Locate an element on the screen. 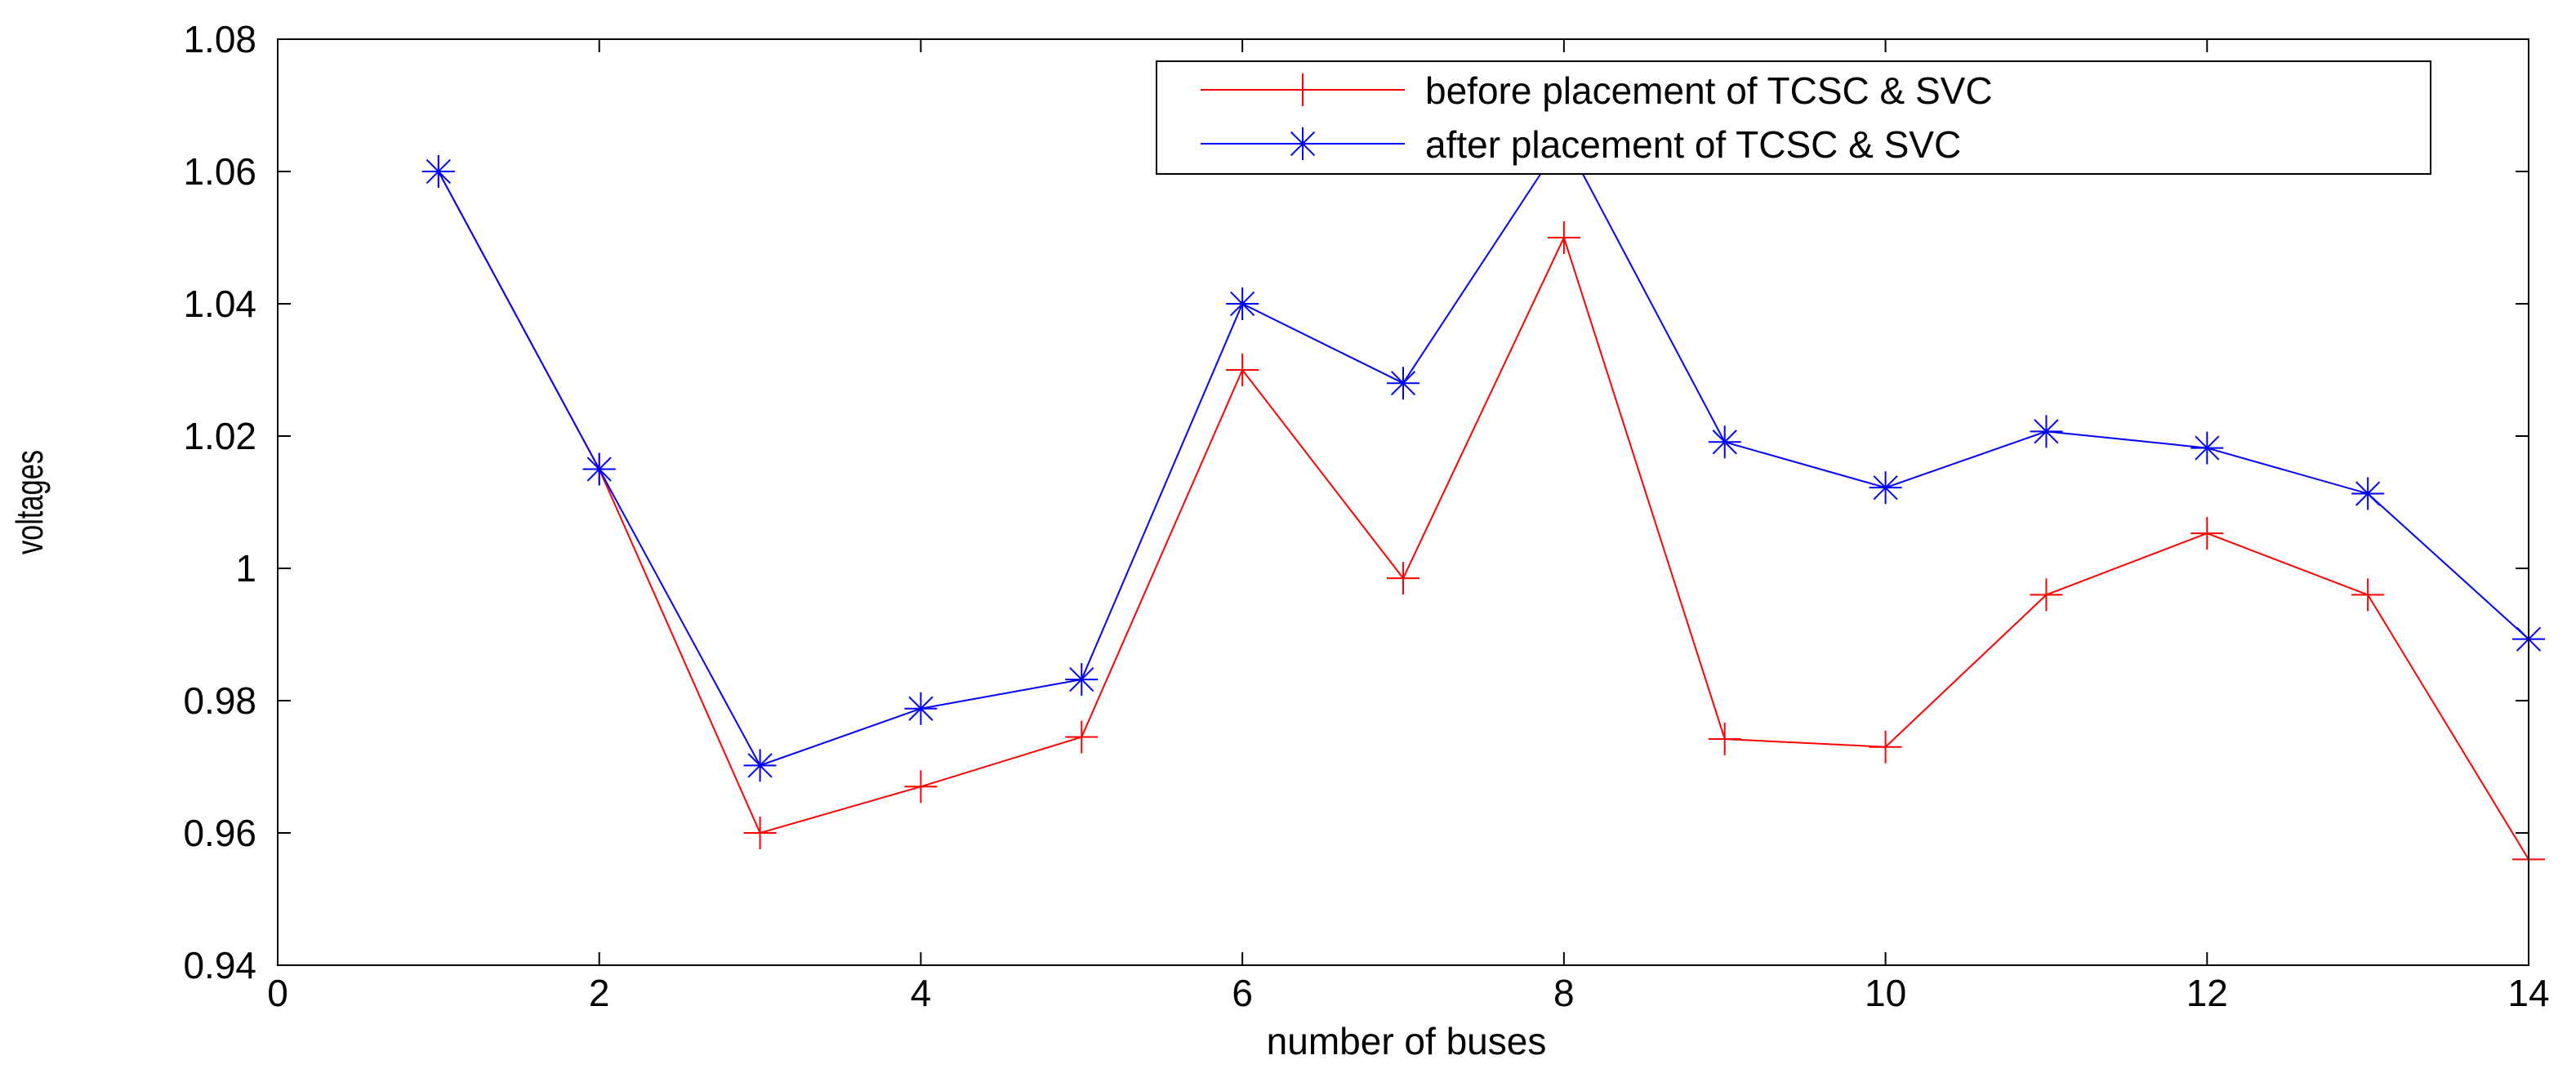 The width and height of the screenshot is (2576, 1082). x-axis-title: number of buses is located at coordinates (1407, 1041).